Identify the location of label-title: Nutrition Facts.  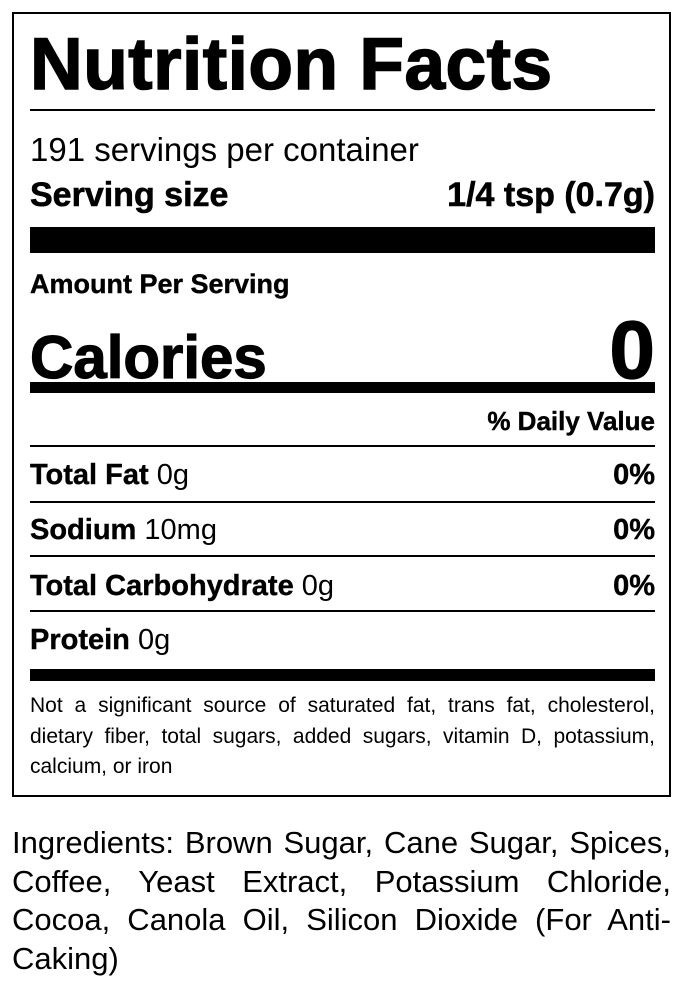
(291, 64).